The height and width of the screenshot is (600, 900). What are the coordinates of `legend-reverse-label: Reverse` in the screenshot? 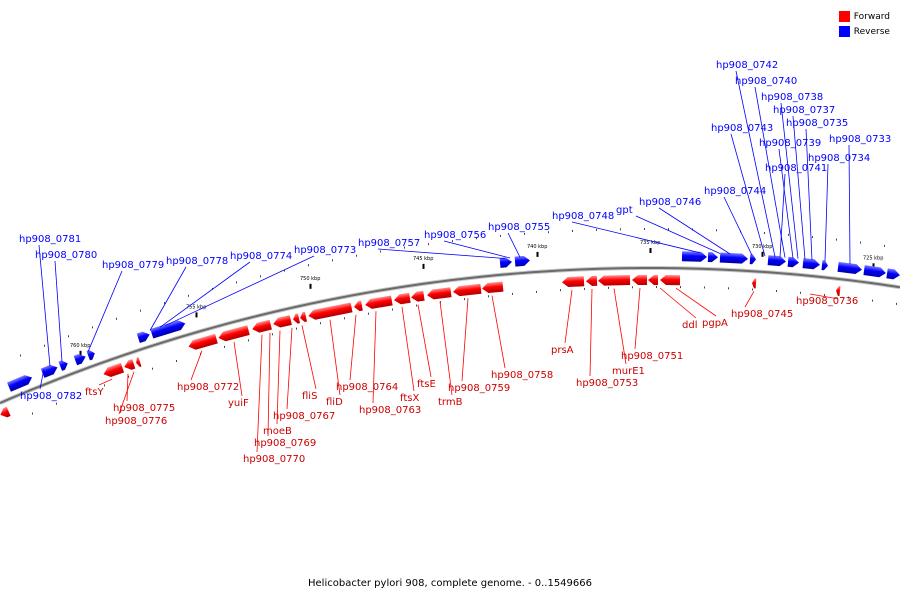 It's located at (871, 31).